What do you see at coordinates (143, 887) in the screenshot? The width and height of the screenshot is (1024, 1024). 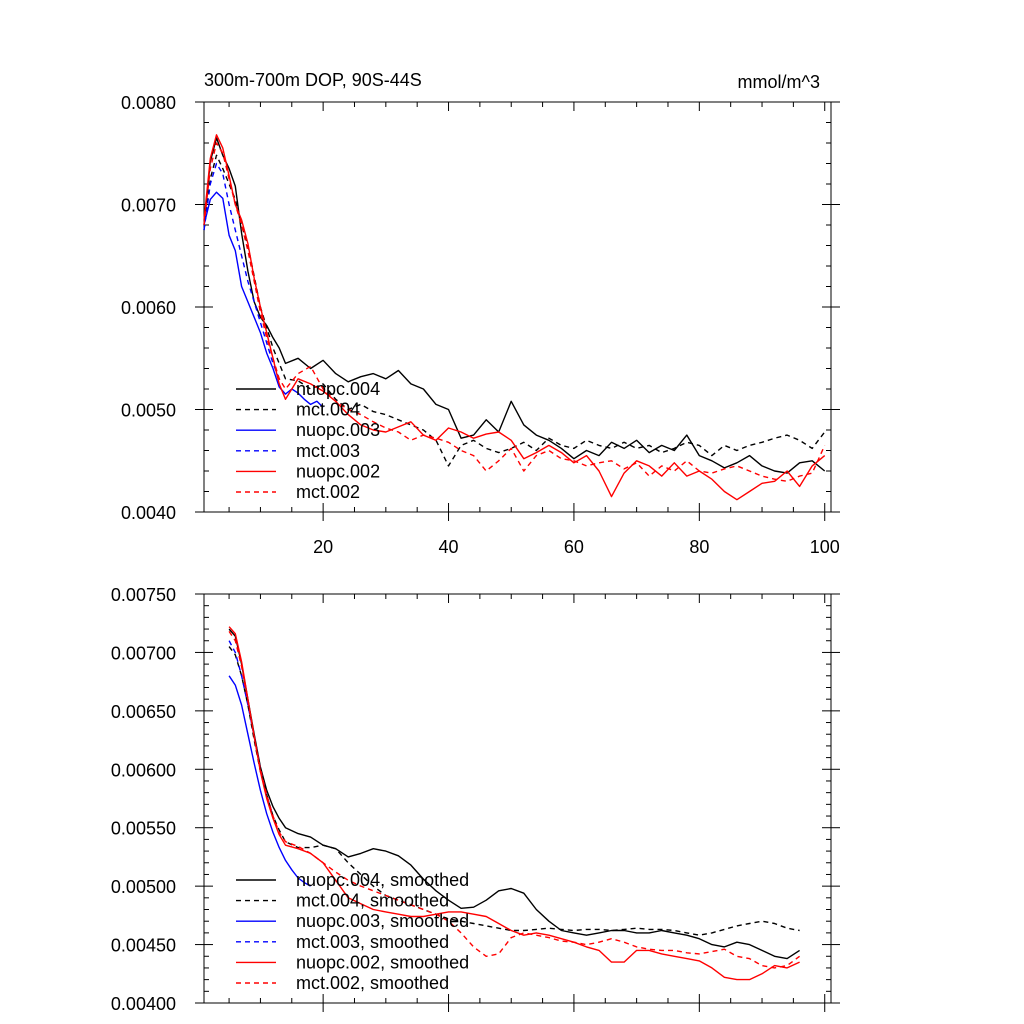 I see `y-tick-label: 0.00500` at bounding box center [143, 887].